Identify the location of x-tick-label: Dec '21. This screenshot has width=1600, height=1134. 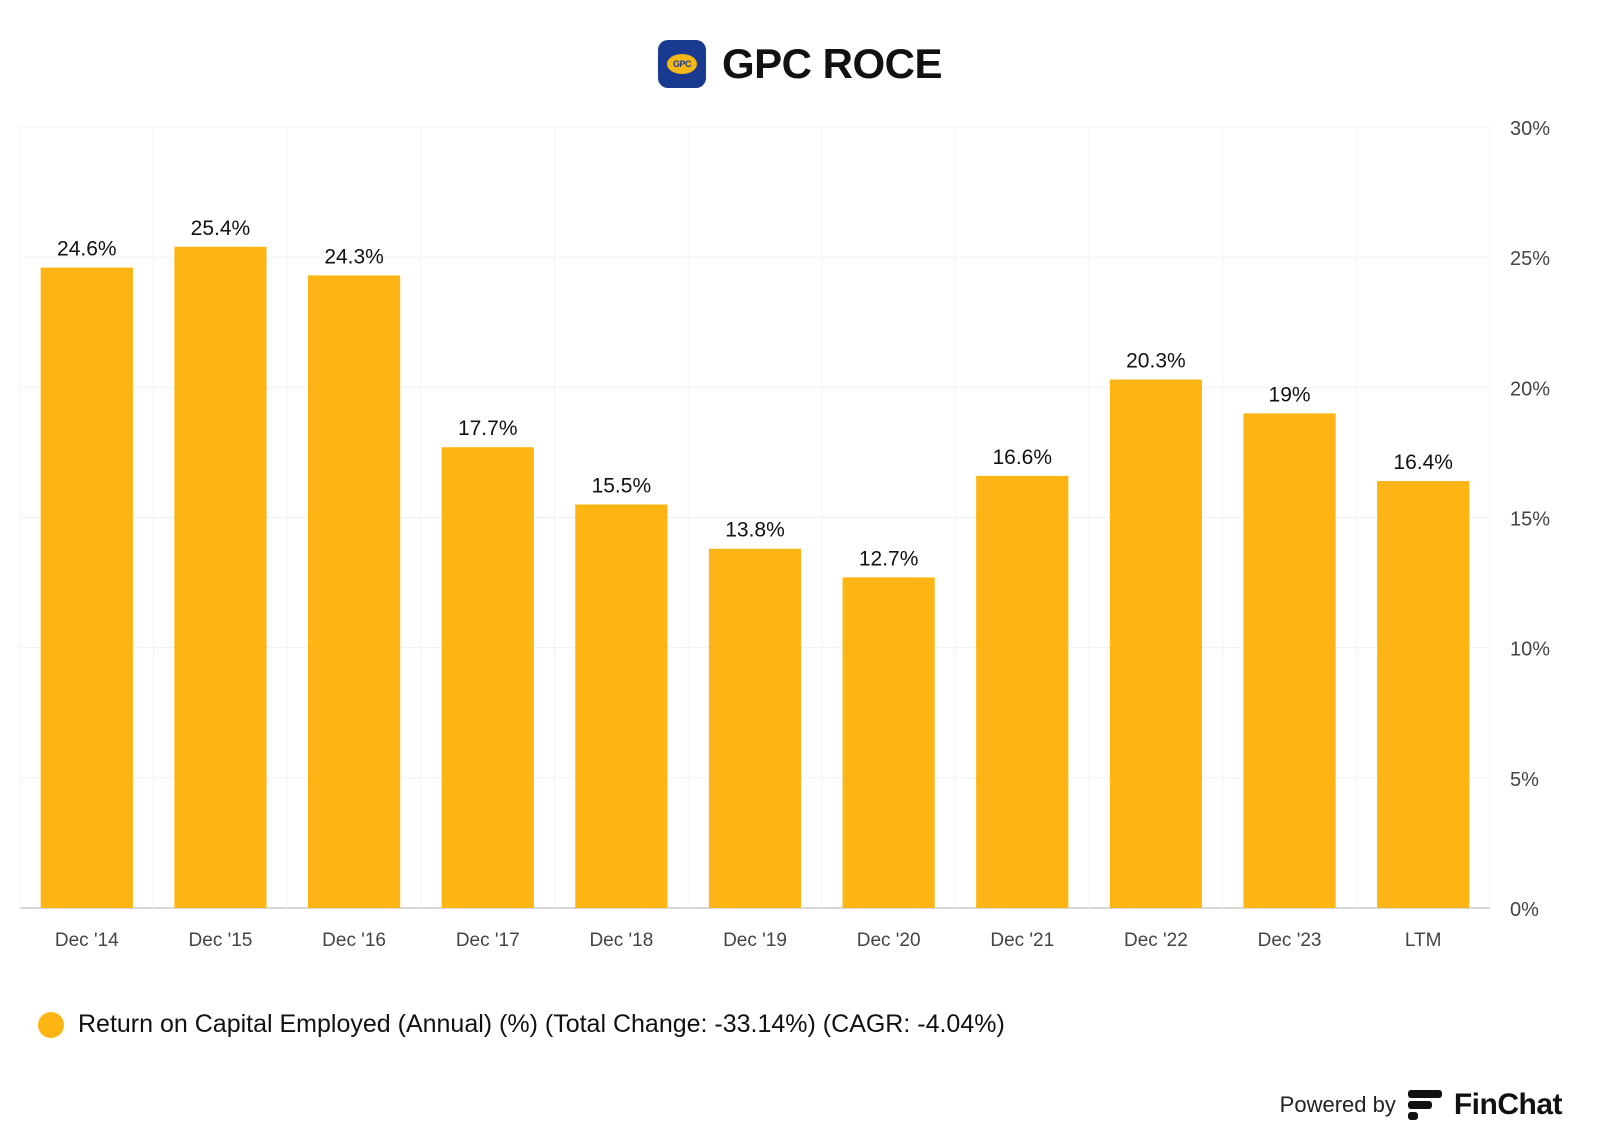
(1022, 940).